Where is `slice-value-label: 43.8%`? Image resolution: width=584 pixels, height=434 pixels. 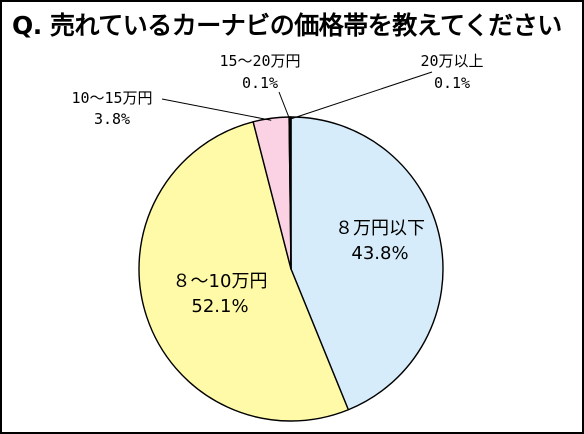 slice-value-label: 43.8% is located at coordinates (379, 253).